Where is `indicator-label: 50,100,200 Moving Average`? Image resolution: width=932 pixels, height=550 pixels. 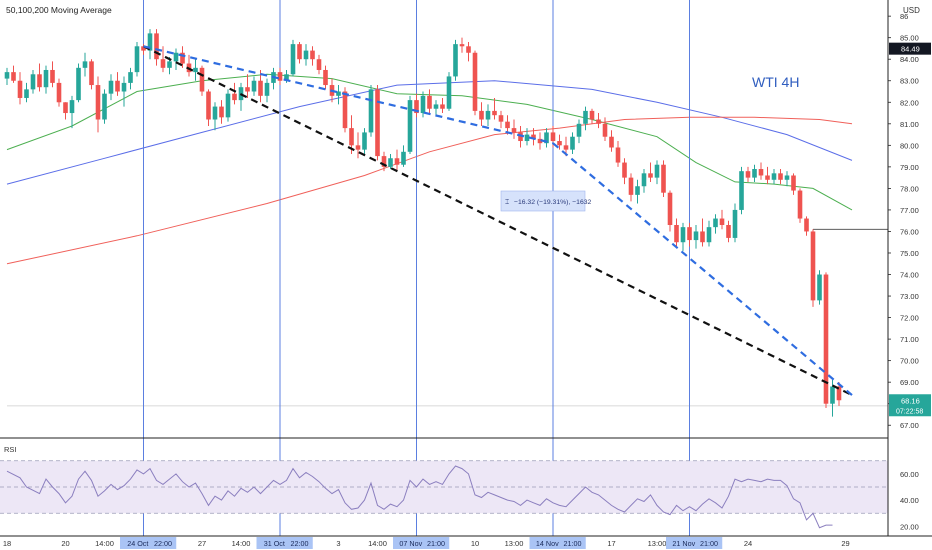 indicator-label: 50,100,200 Moving Average is located at coordinates (59, 10).